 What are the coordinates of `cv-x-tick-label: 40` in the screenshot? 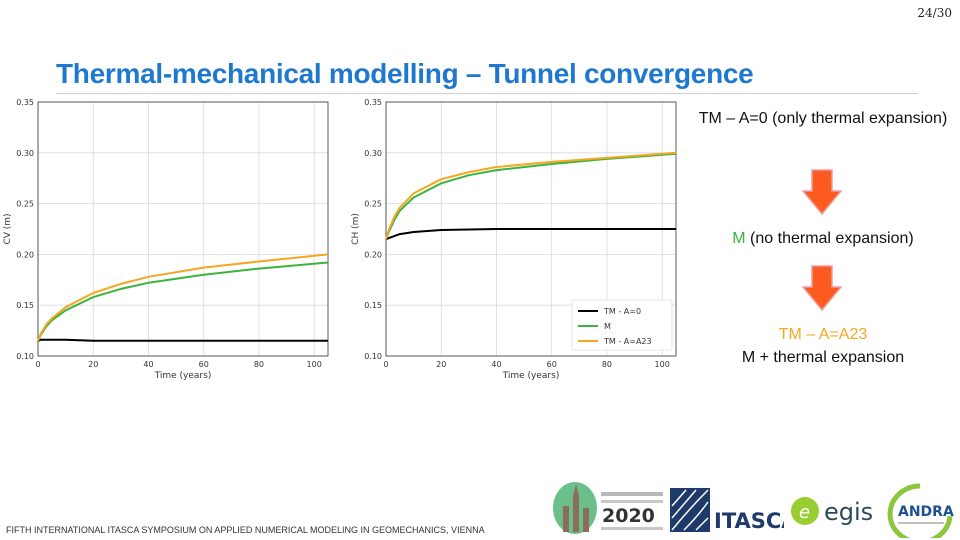 It's located at (148, 364).